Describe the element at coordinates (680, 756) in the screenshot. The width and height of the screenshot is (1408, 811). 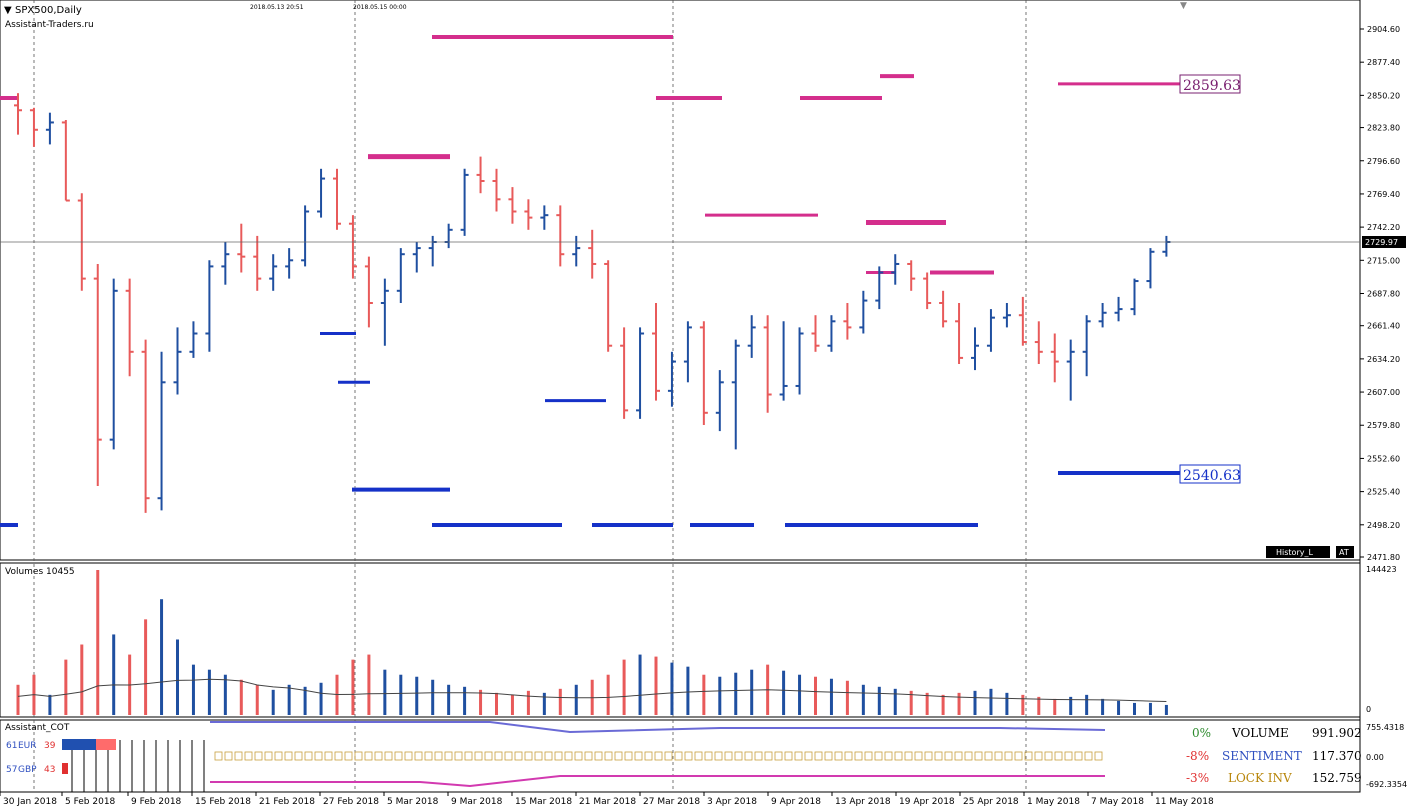
I see `cot-pane` at that location.